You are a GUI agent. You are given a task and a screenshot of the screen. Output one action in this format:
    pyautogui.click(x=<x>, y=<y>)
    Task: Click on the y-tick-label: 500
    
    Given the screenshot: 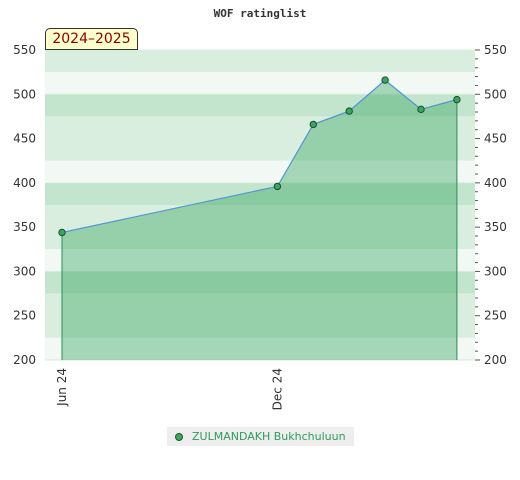 What is the action you would take?
    pyautogui.click(x=24, y=94)
    